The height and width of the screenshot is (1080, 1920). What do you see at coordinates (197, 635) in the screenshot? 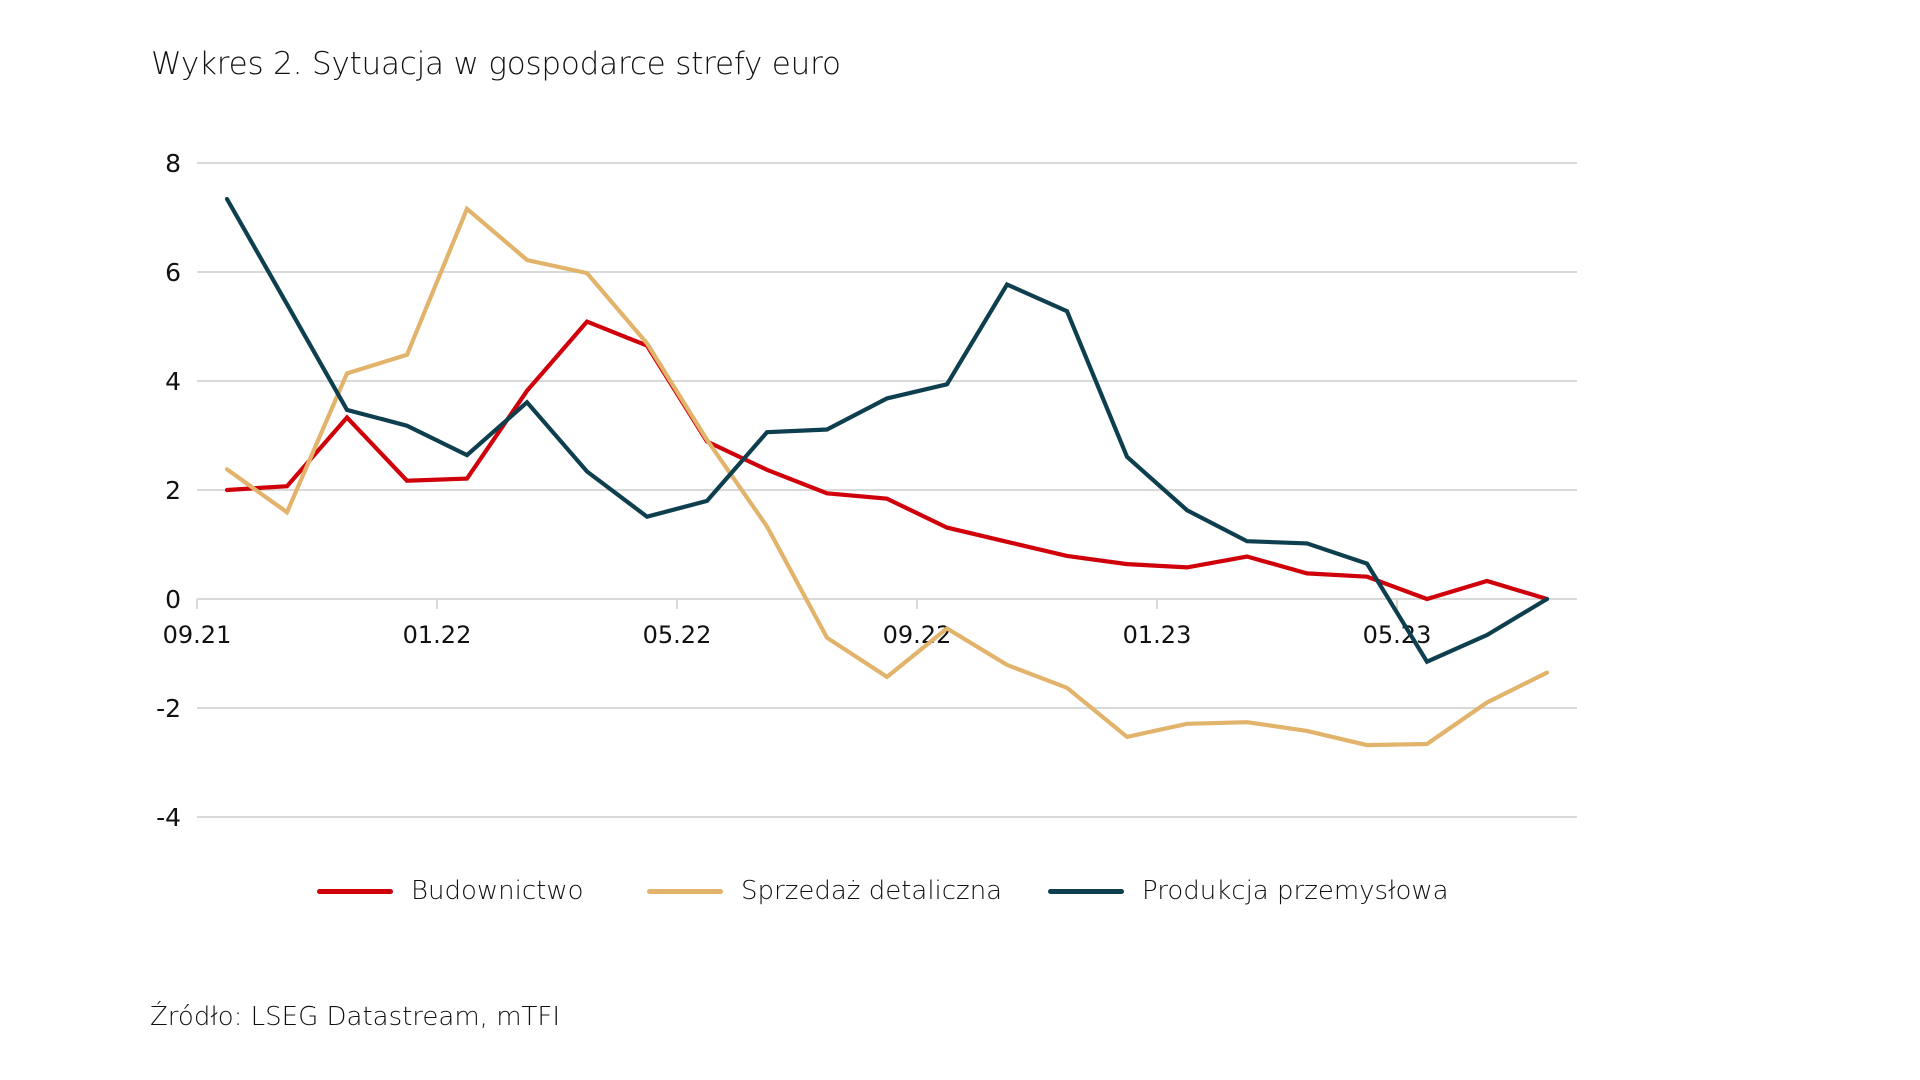
I see `x-tick-label: 09.21` at bounding box center [197, 635].